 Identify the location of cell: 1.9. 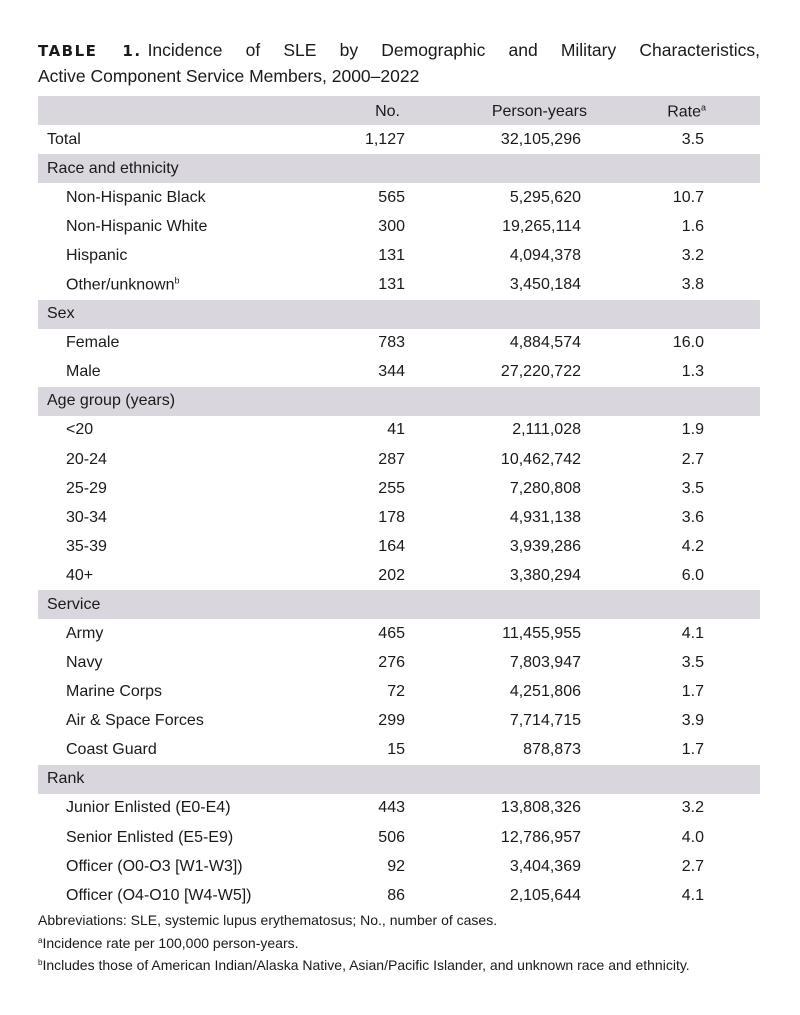
(692, 430).